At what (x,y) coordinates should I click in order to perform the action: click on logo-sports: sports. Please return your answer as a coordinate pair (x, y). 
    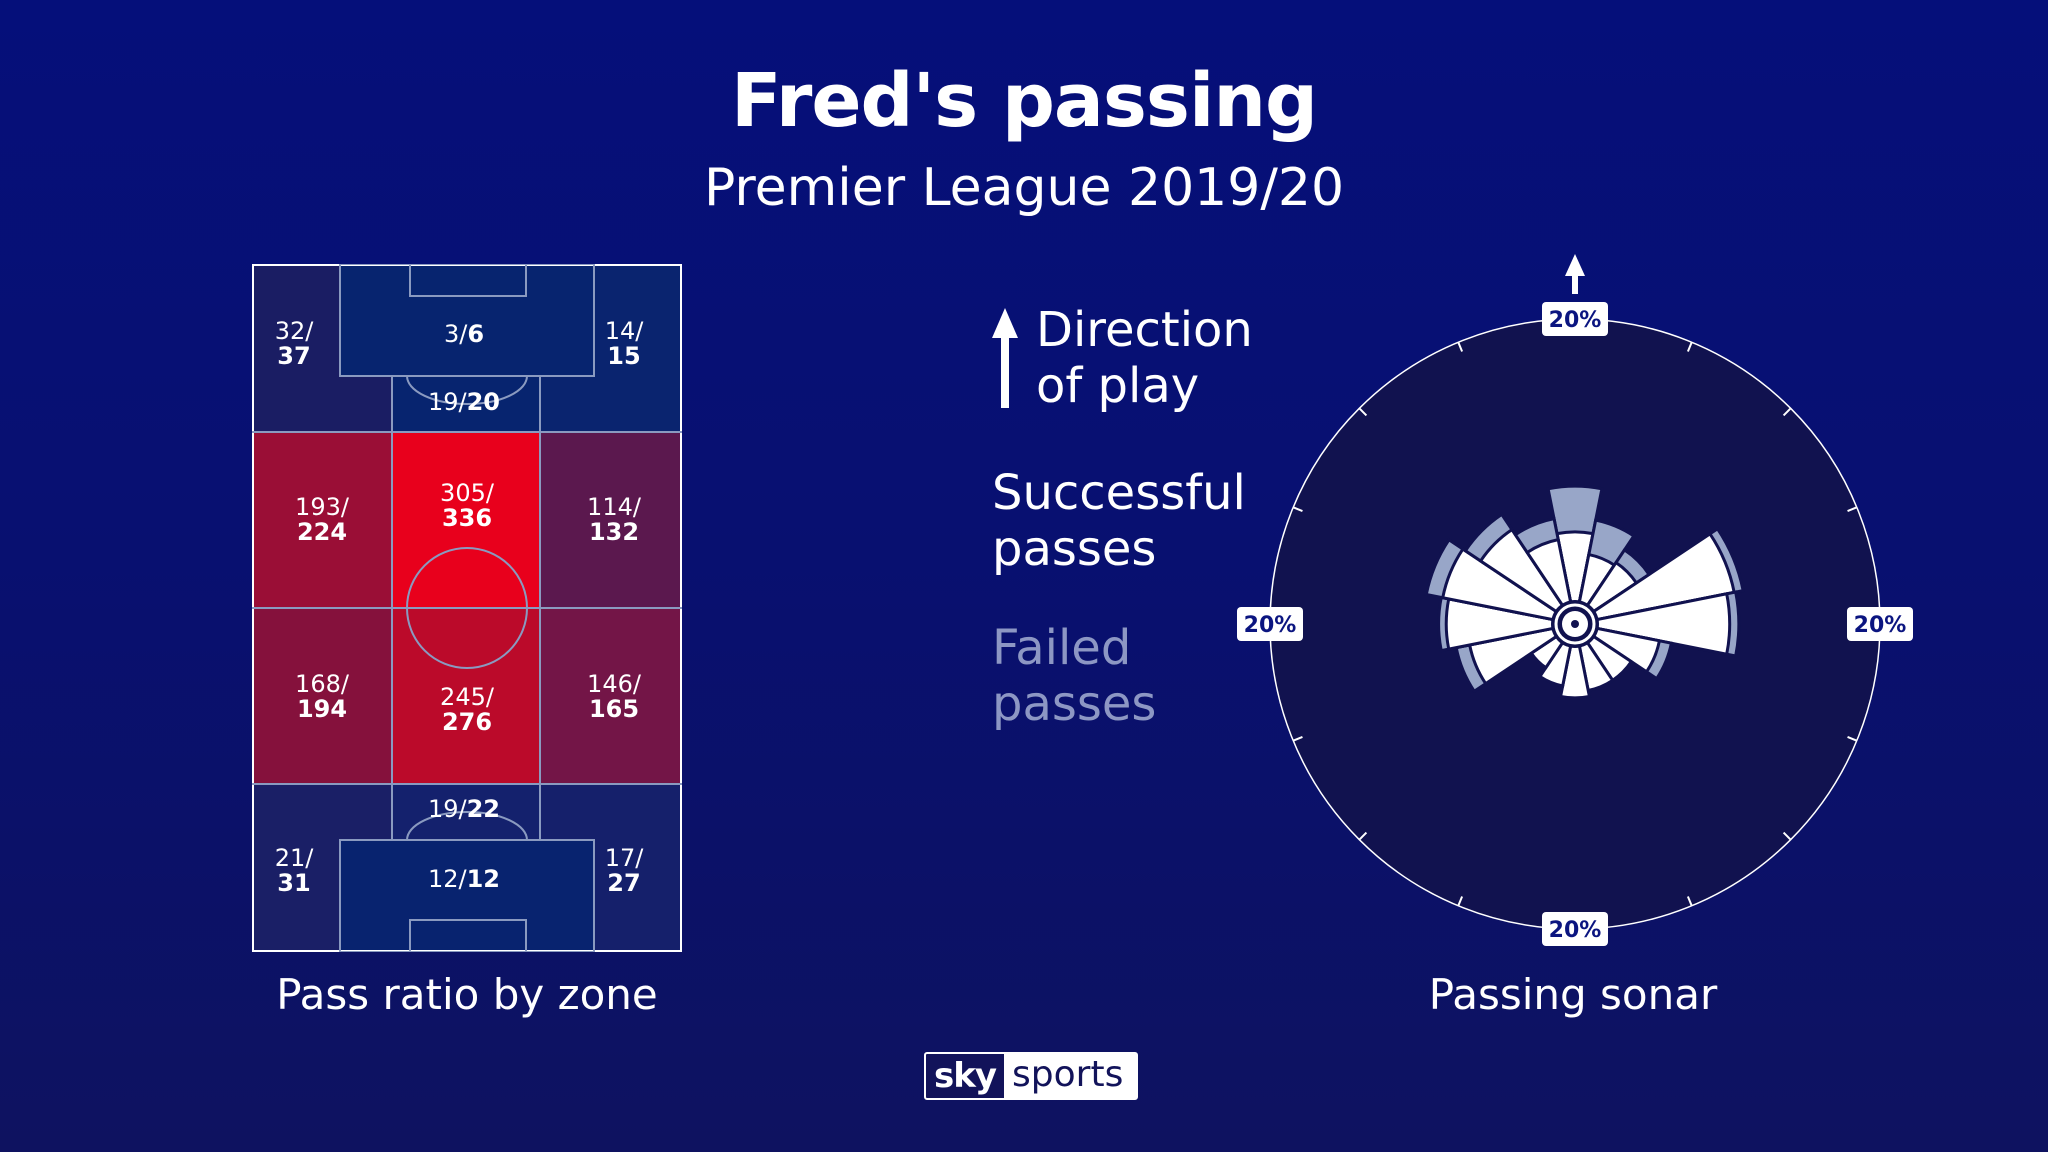
    Looking at the image, I should click on (1068, 1074).